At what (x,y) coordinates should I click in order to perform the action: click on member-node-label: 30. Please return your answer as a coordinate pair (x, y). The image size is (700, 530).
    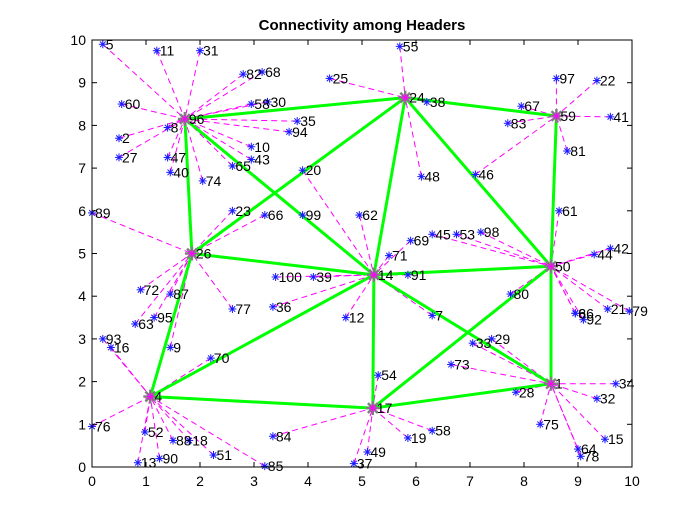
    Looking at the image, I should click on (279, 102).